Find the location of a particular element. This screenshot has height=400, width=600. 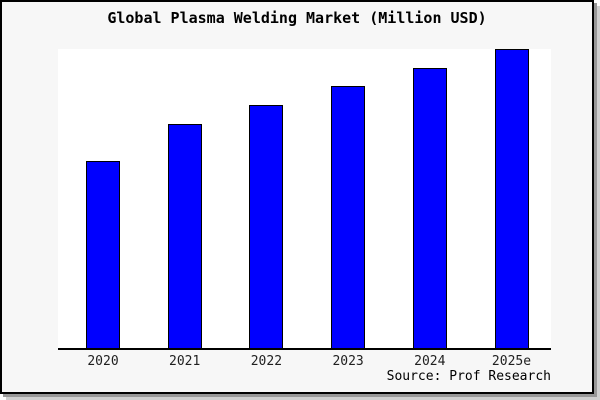

x-tick-label-2025e: 2025e is located at coordinates (511, 361).